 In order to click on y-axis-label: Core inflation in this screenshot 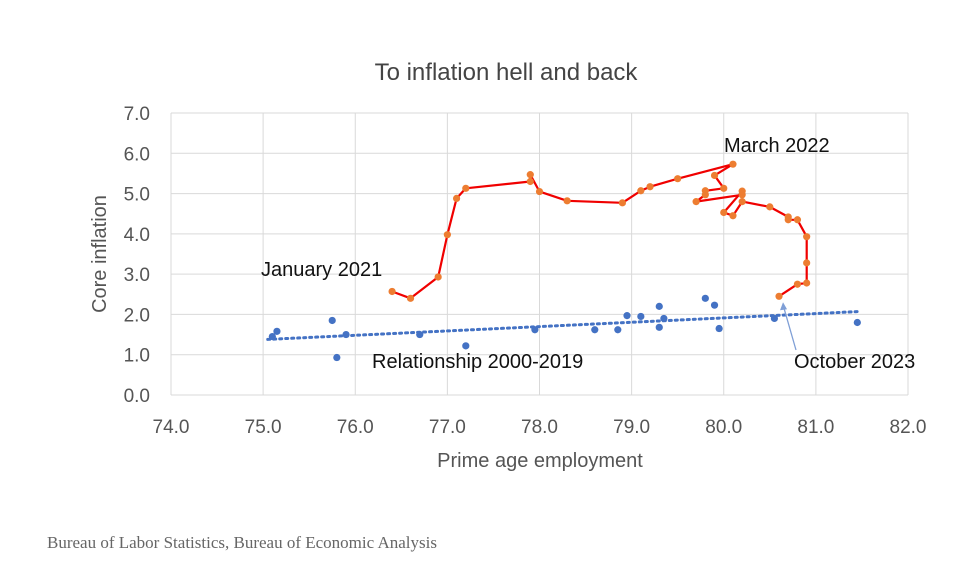, I will do `click(100, 254)`.